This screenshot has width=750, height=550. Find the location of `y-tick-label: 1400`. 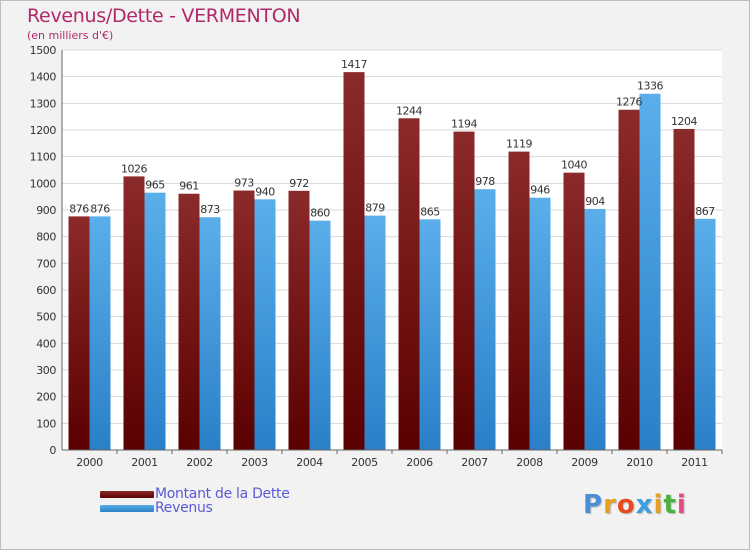

y-tick-label: 1400 is located at coordinates (43, 77).